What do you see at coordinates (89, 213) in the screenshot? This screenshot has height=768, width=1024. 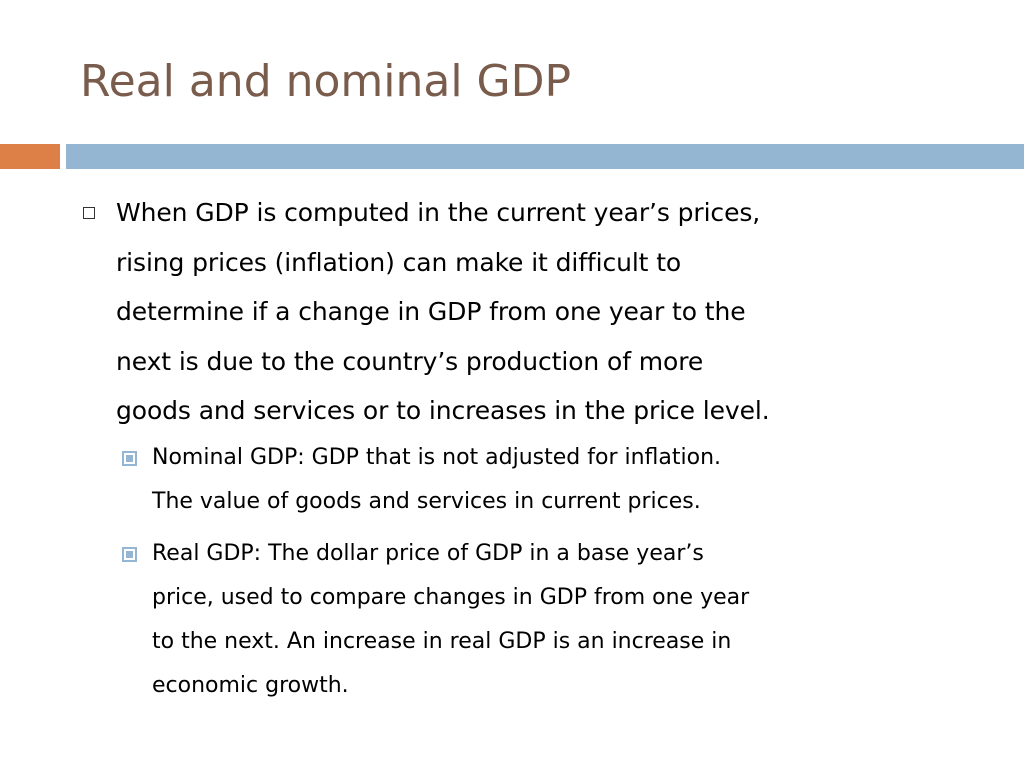 I see `hollow-square-icon` at bounding box center [89, 213].